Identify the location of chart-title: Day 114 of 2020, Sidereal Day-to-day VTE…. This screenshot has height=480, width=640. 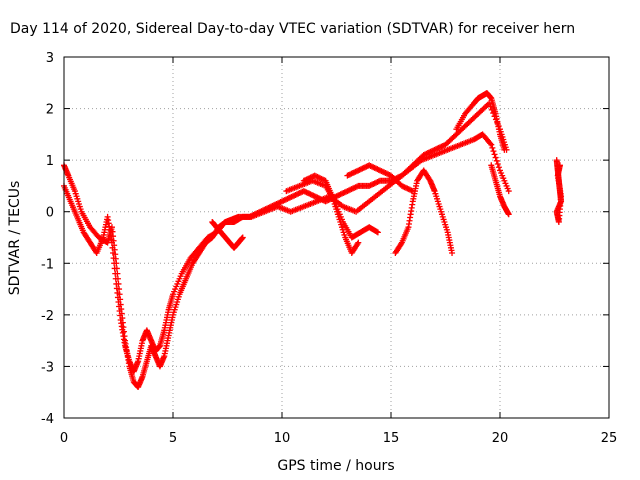
(292, 29).